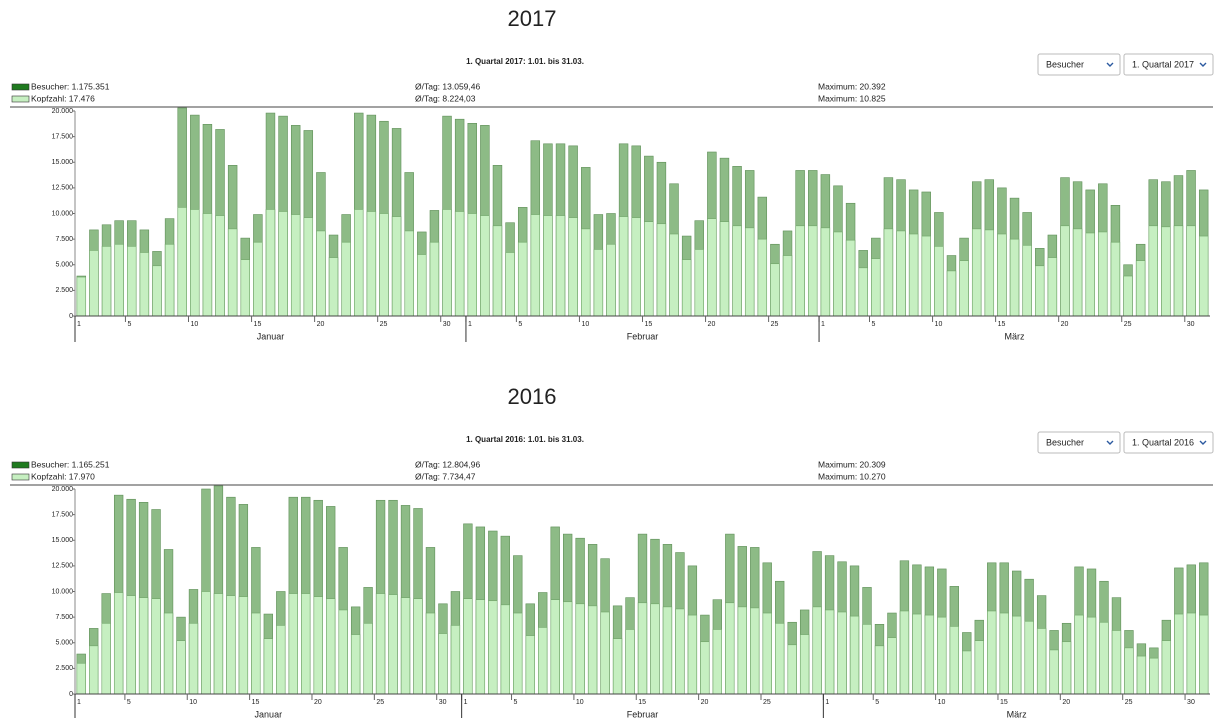 Image resolution: width=1215 pixels, height=718 pixels. What do you see at coordinates (70, 86) in the screenshot?
I see `legend-label: Besucher: 1.175.351` at bounding box center [70, 86].